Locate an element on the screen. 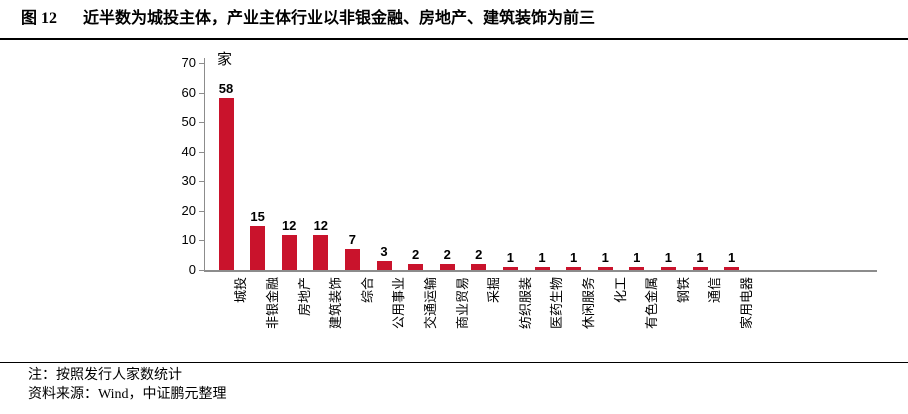 The height and width of the screenshot is (414, 908). figure-note: 注：按照发行人家数统计 is located at coordinates (105, 375).